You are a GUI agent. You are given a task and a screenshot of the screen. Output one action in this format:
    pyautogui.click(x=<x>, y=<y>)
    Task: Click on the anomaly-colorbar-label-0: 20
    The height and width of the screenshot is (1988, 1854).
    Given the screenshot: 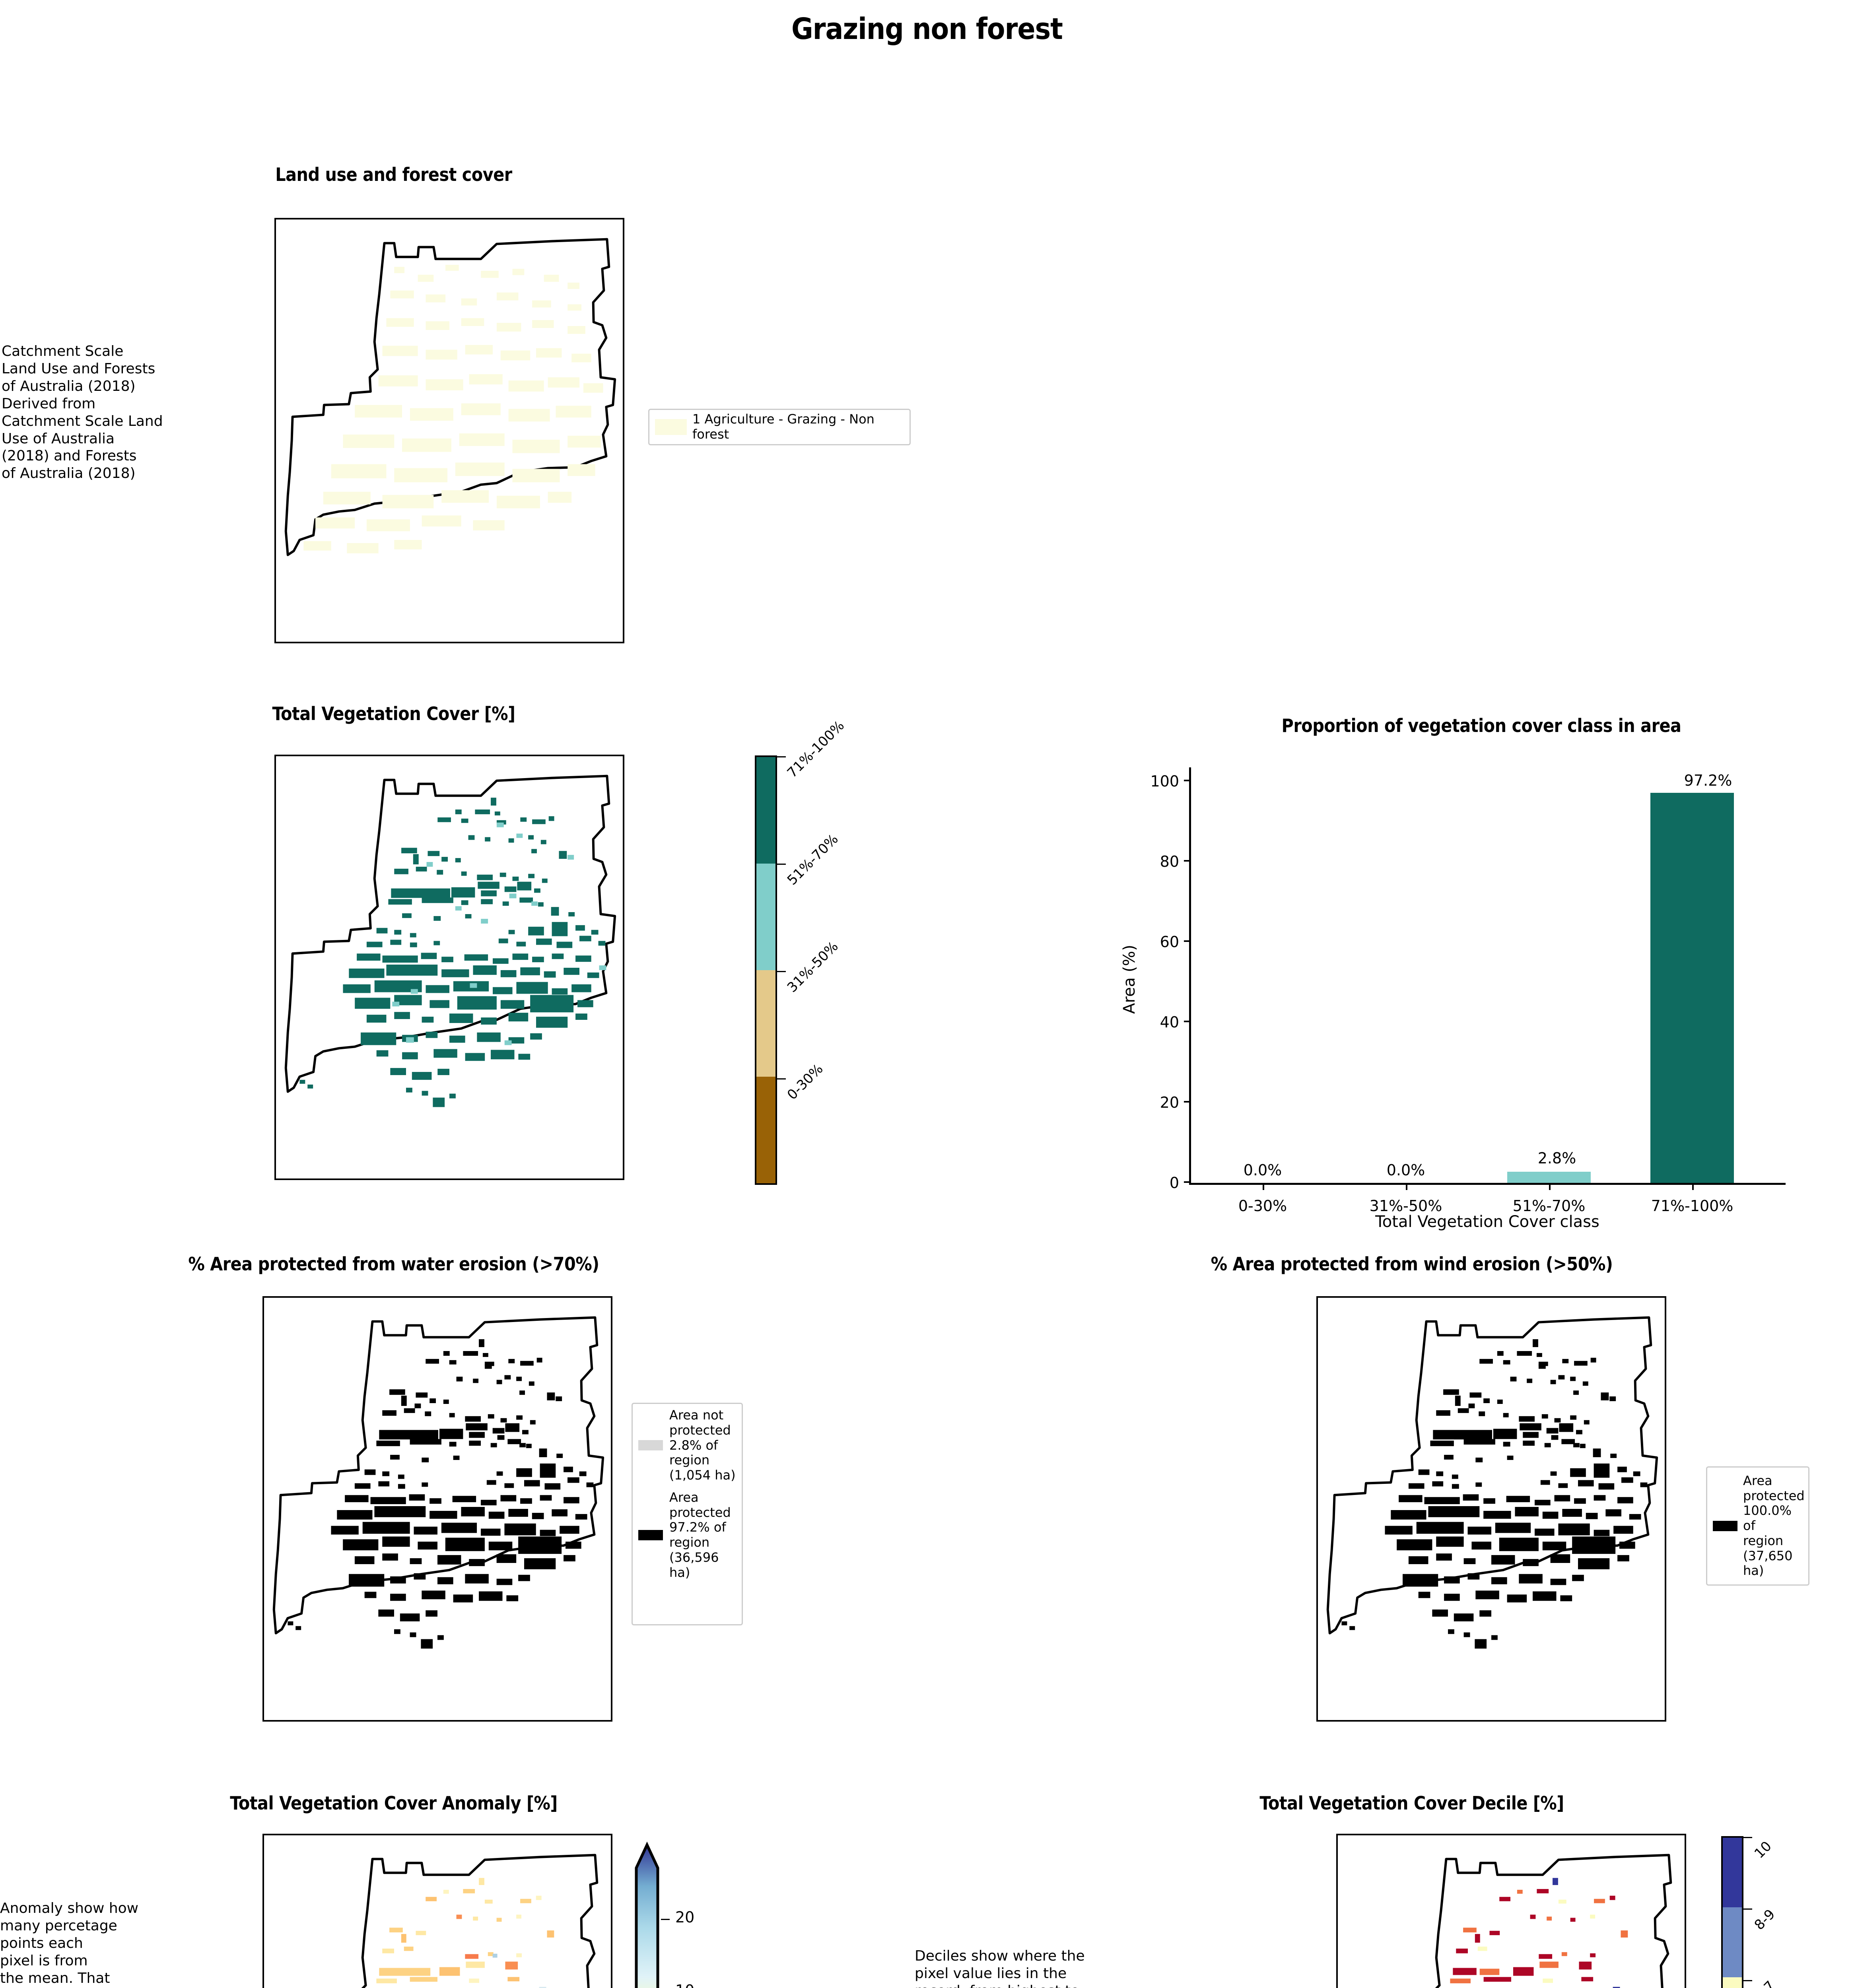 What is the action you would take?
    pyautogui.click(x=685, y=1917)
    